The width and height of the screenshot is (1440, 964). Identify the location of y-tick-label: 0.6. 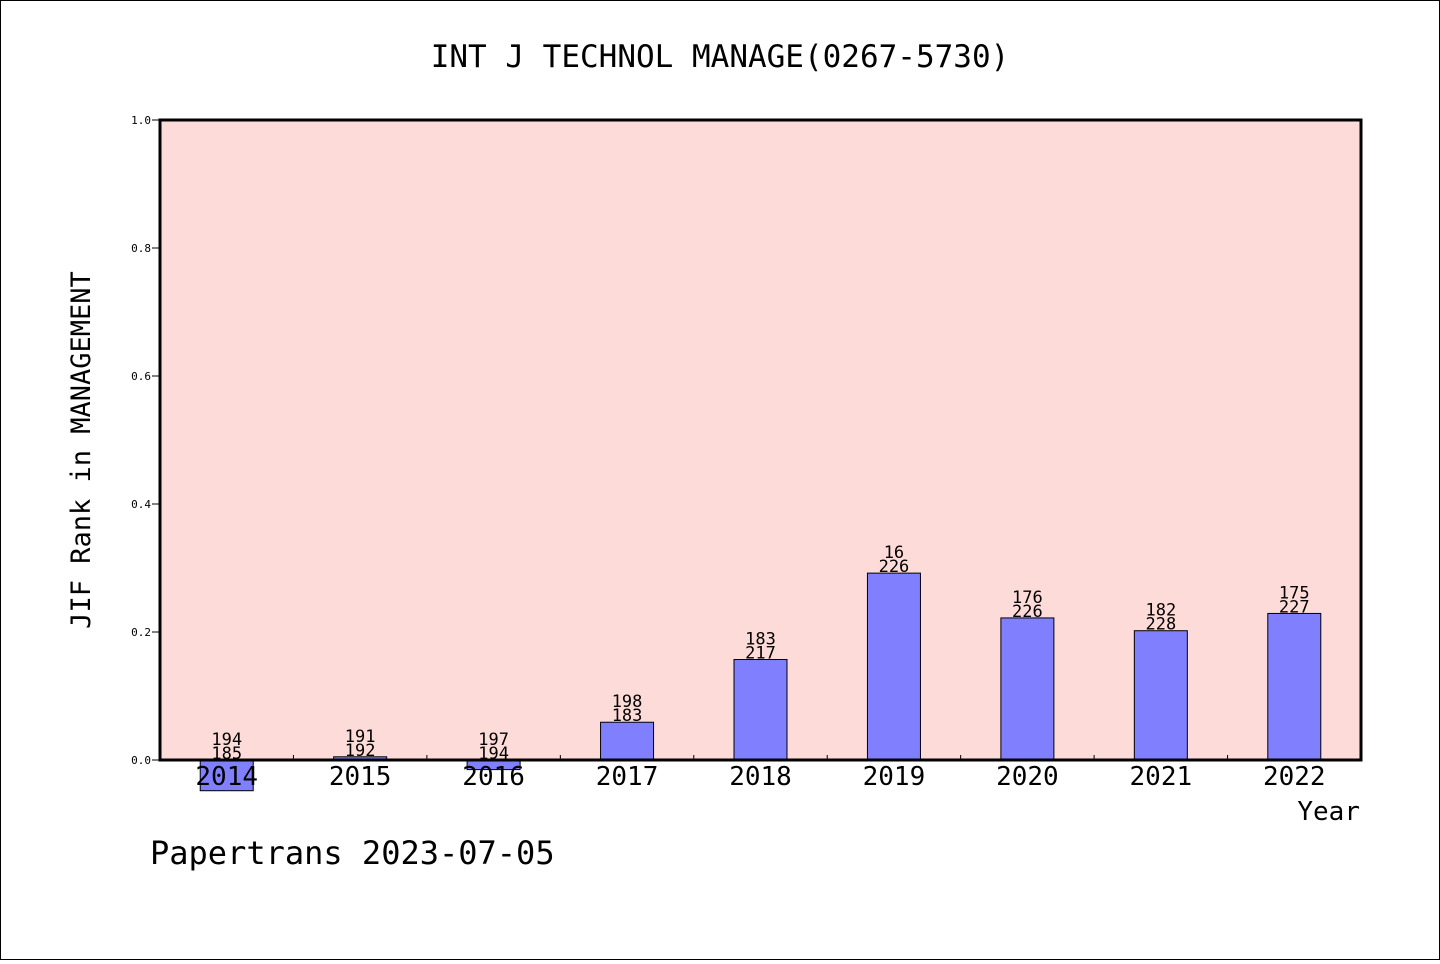
(141, 376).